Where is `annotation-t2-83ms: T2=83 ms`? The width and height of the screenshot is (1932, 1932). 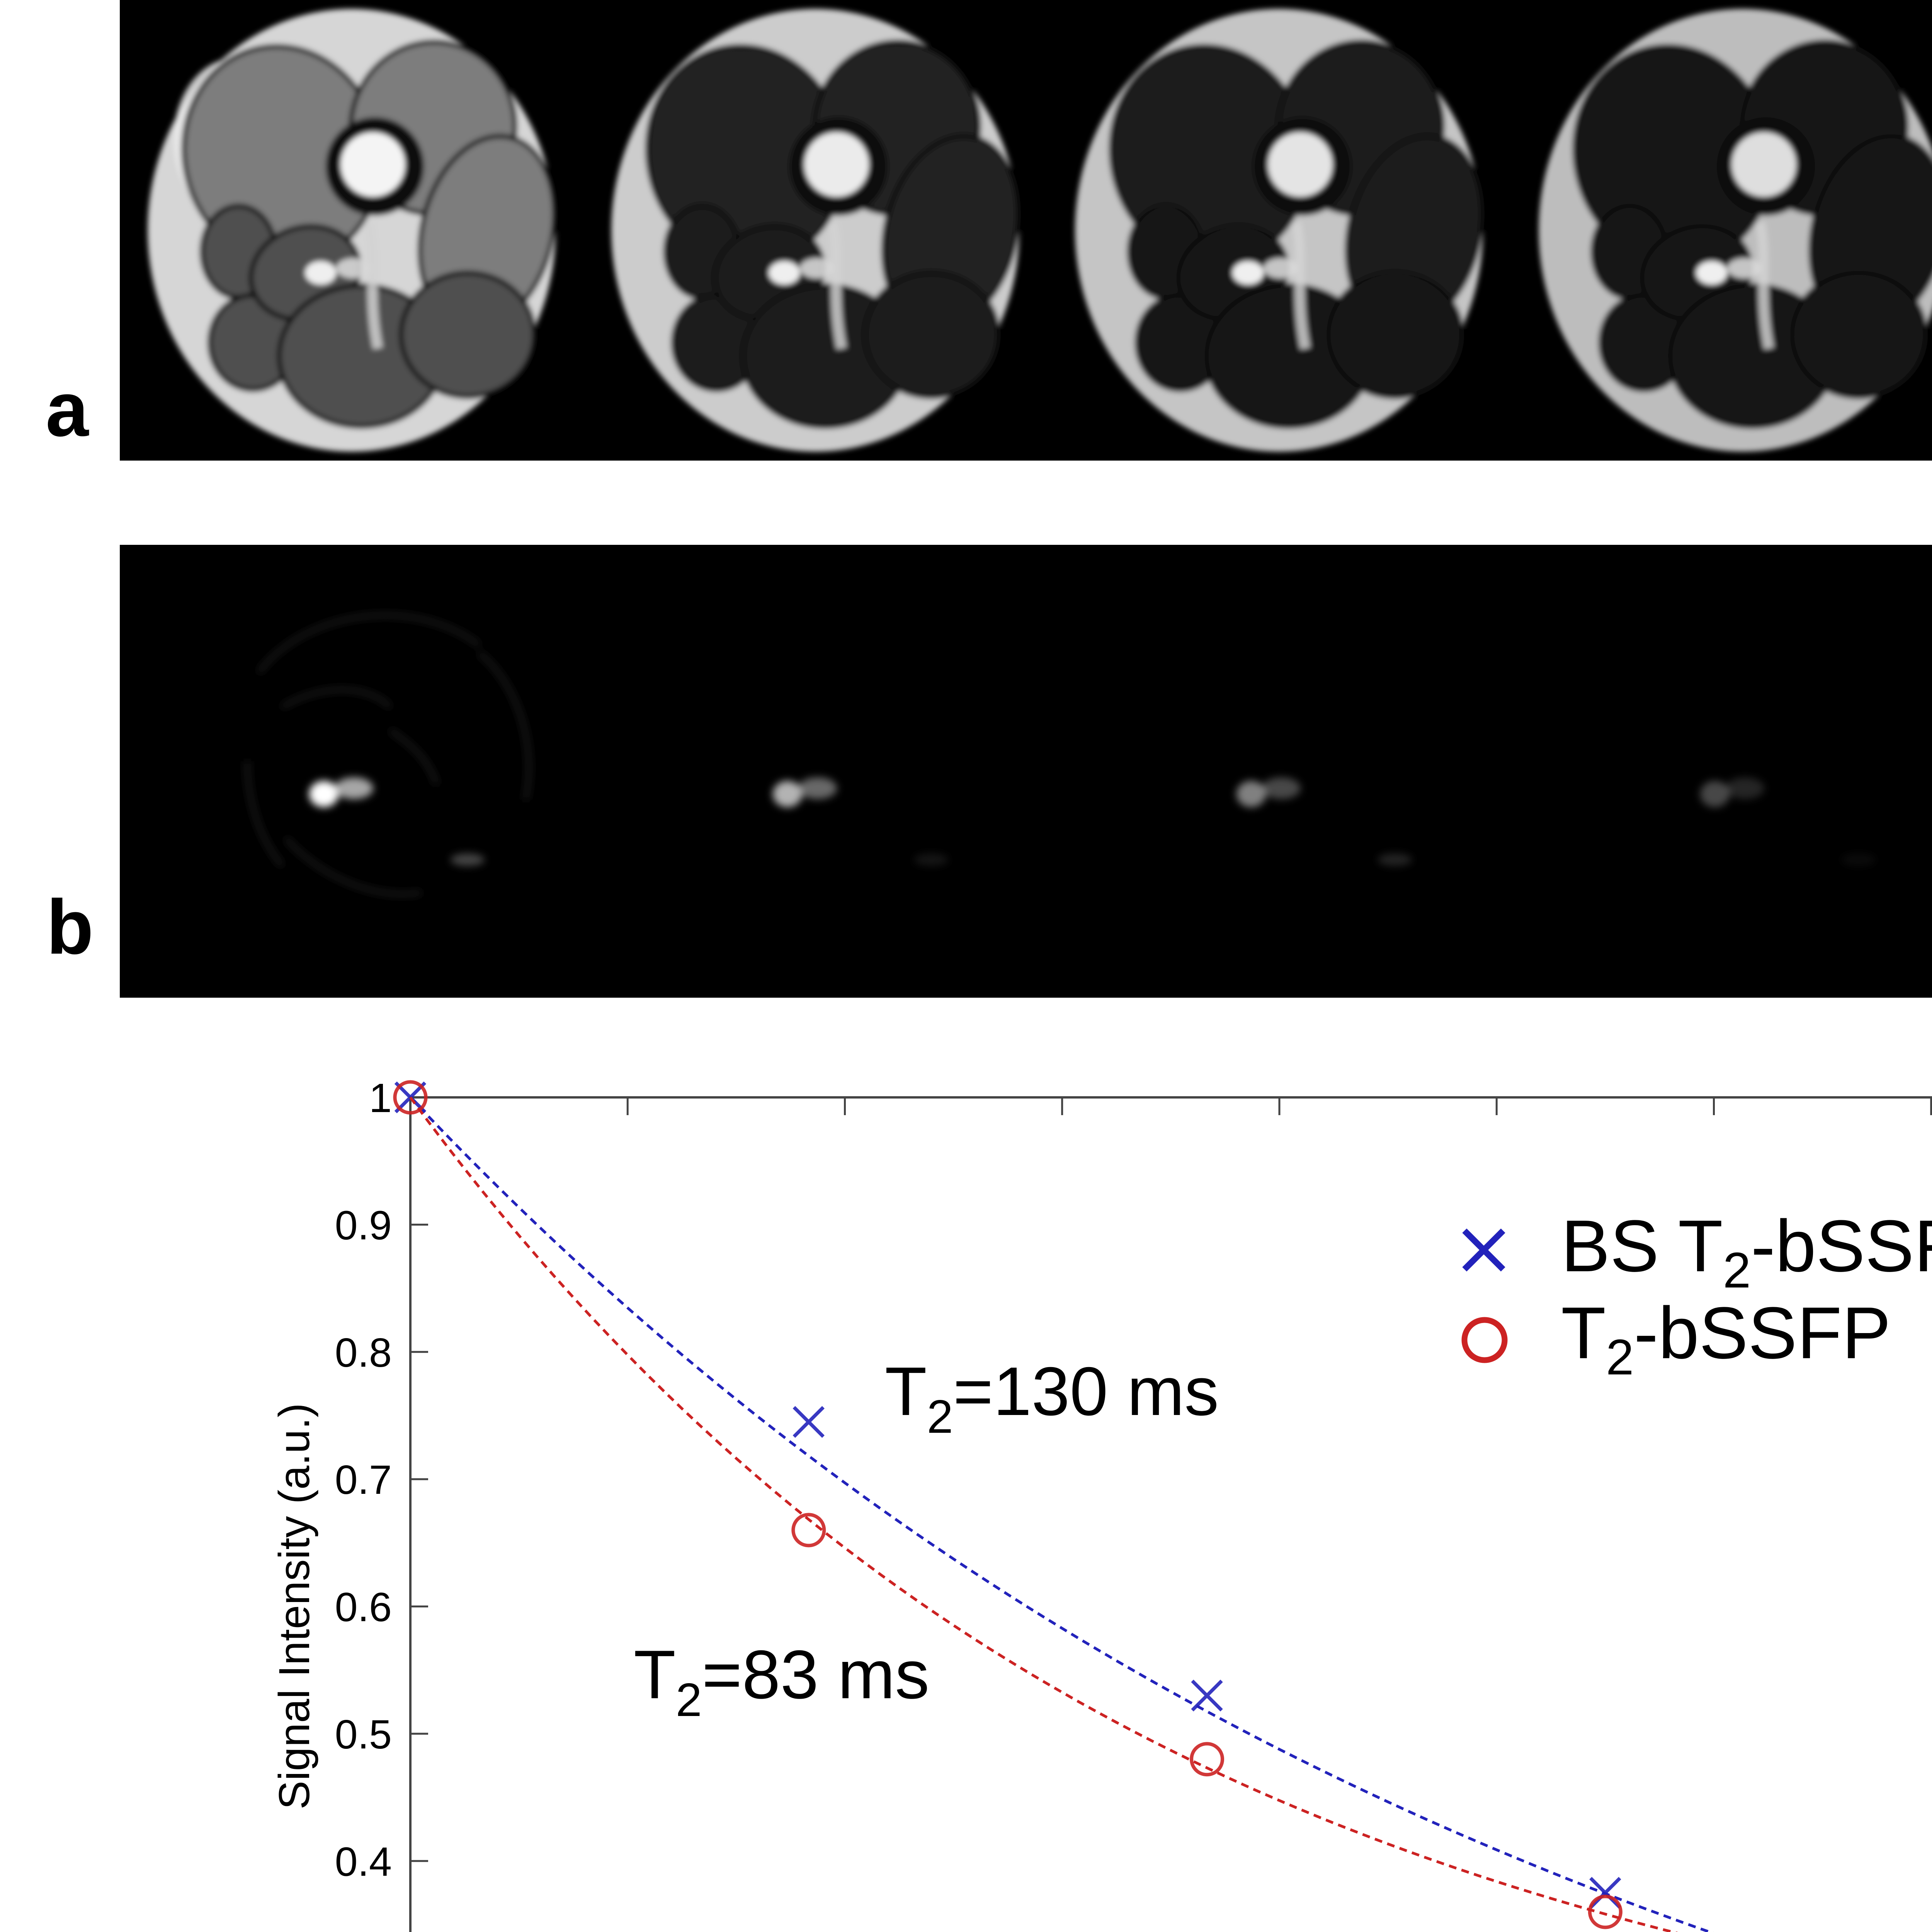 annotation-t2-83ms: T2=83 ms is located at coordinates (781, 1681).